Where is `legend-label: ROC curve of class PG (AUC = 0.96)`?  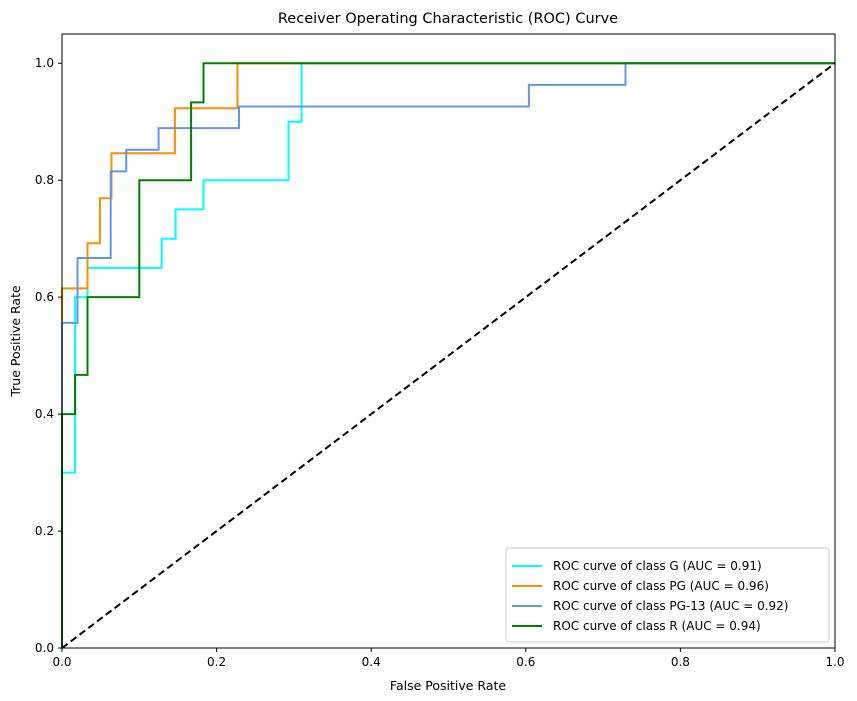
legend-label: ROC curve of class PG (AUC = 0.96) is located at coordinates (661, 586).